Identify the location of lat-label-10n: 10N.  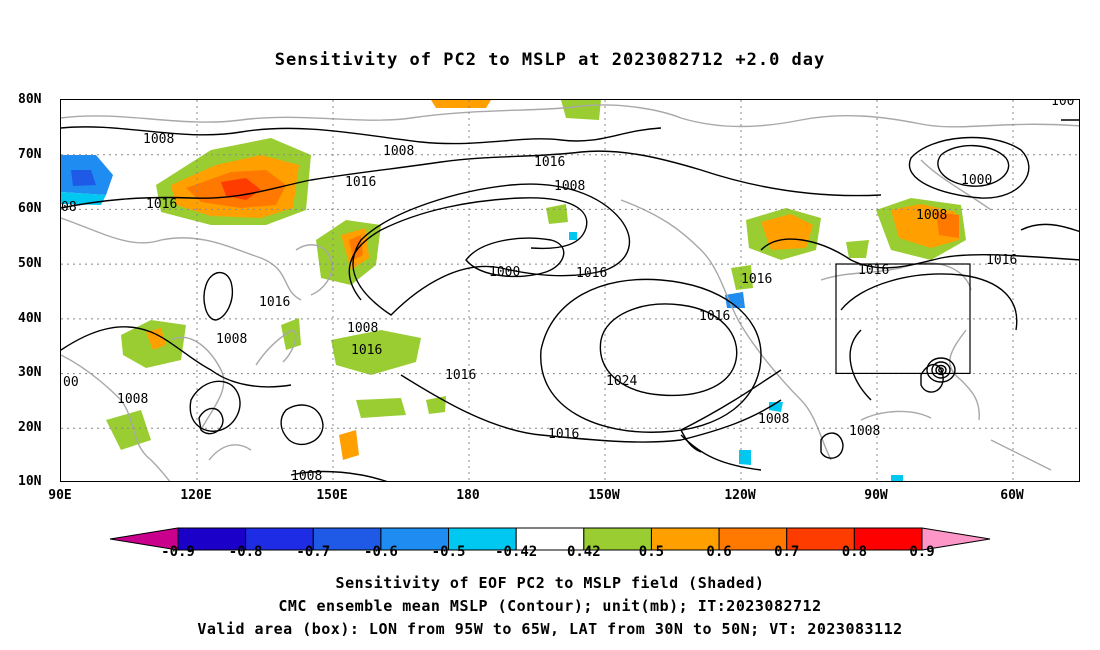
(30, 481).